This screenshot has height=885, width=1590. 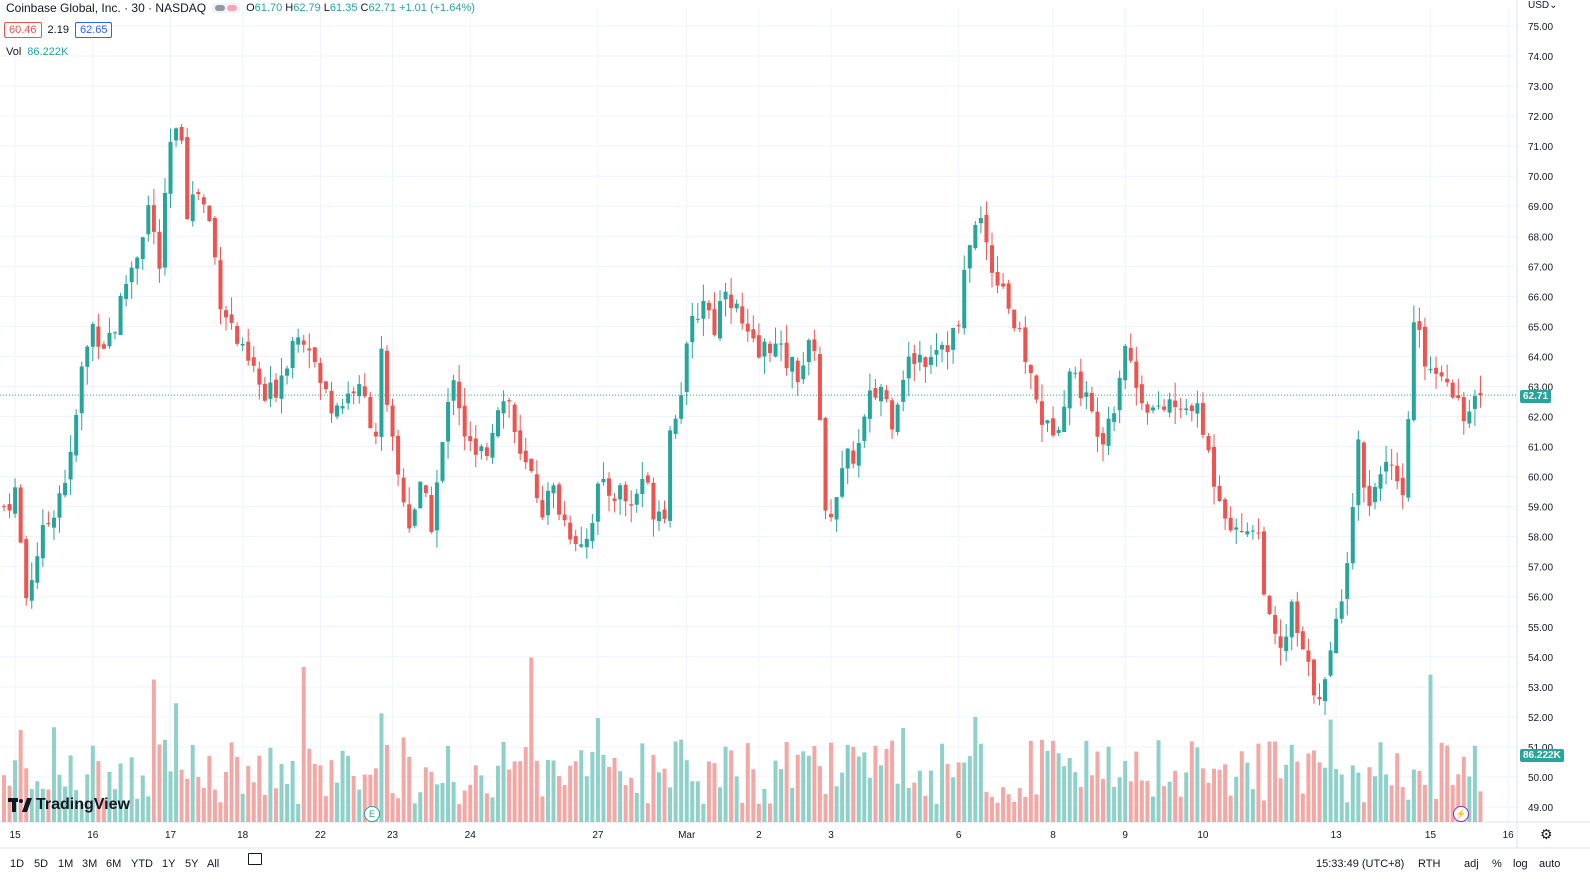 I want to click on clock-display: 15:33:49 (UTC+8), so click(x=1360, y=864).